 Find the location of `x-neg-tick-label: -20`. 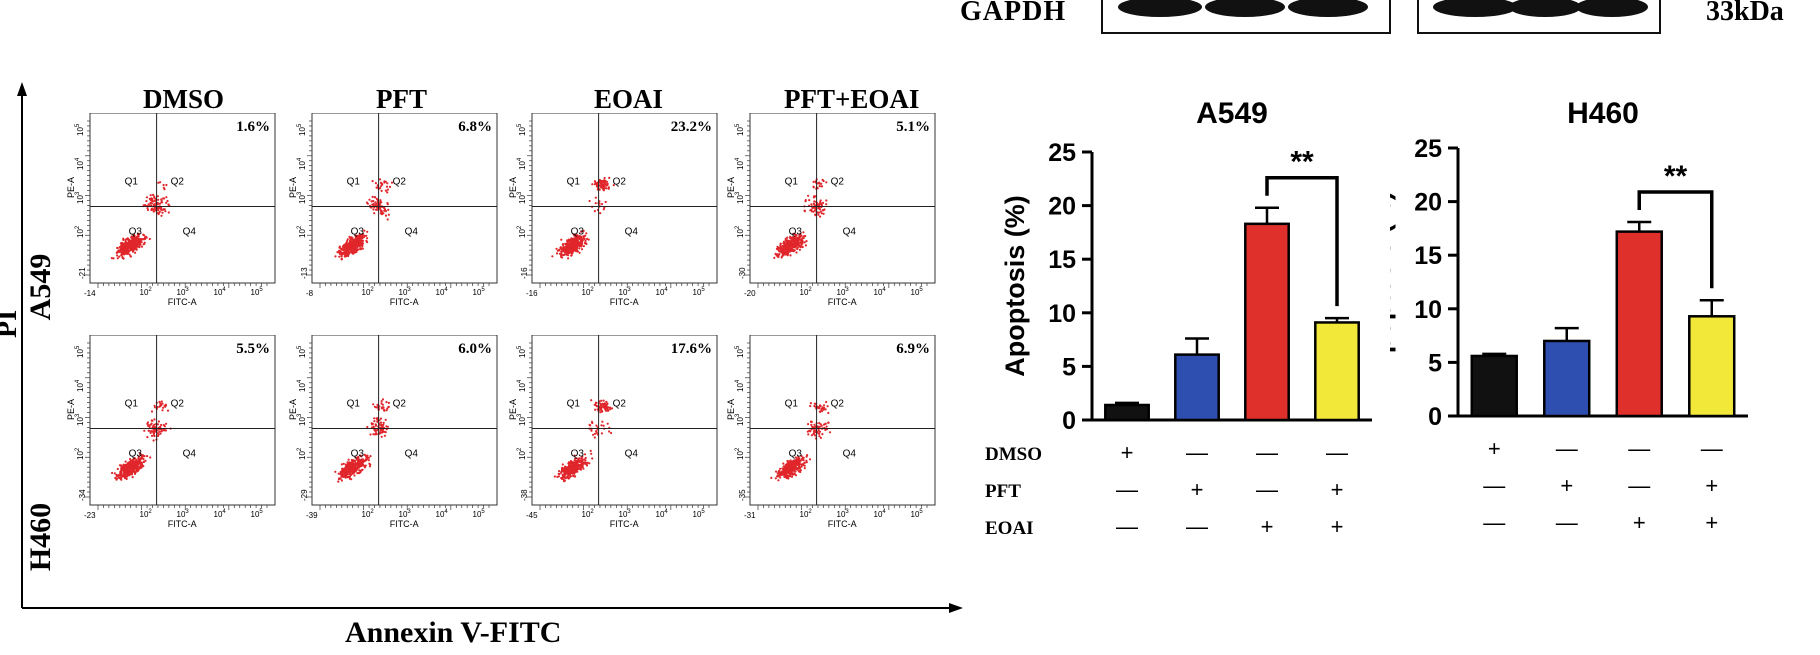

x-neg-tick-label: -20 is located at coordinates (750, 293).